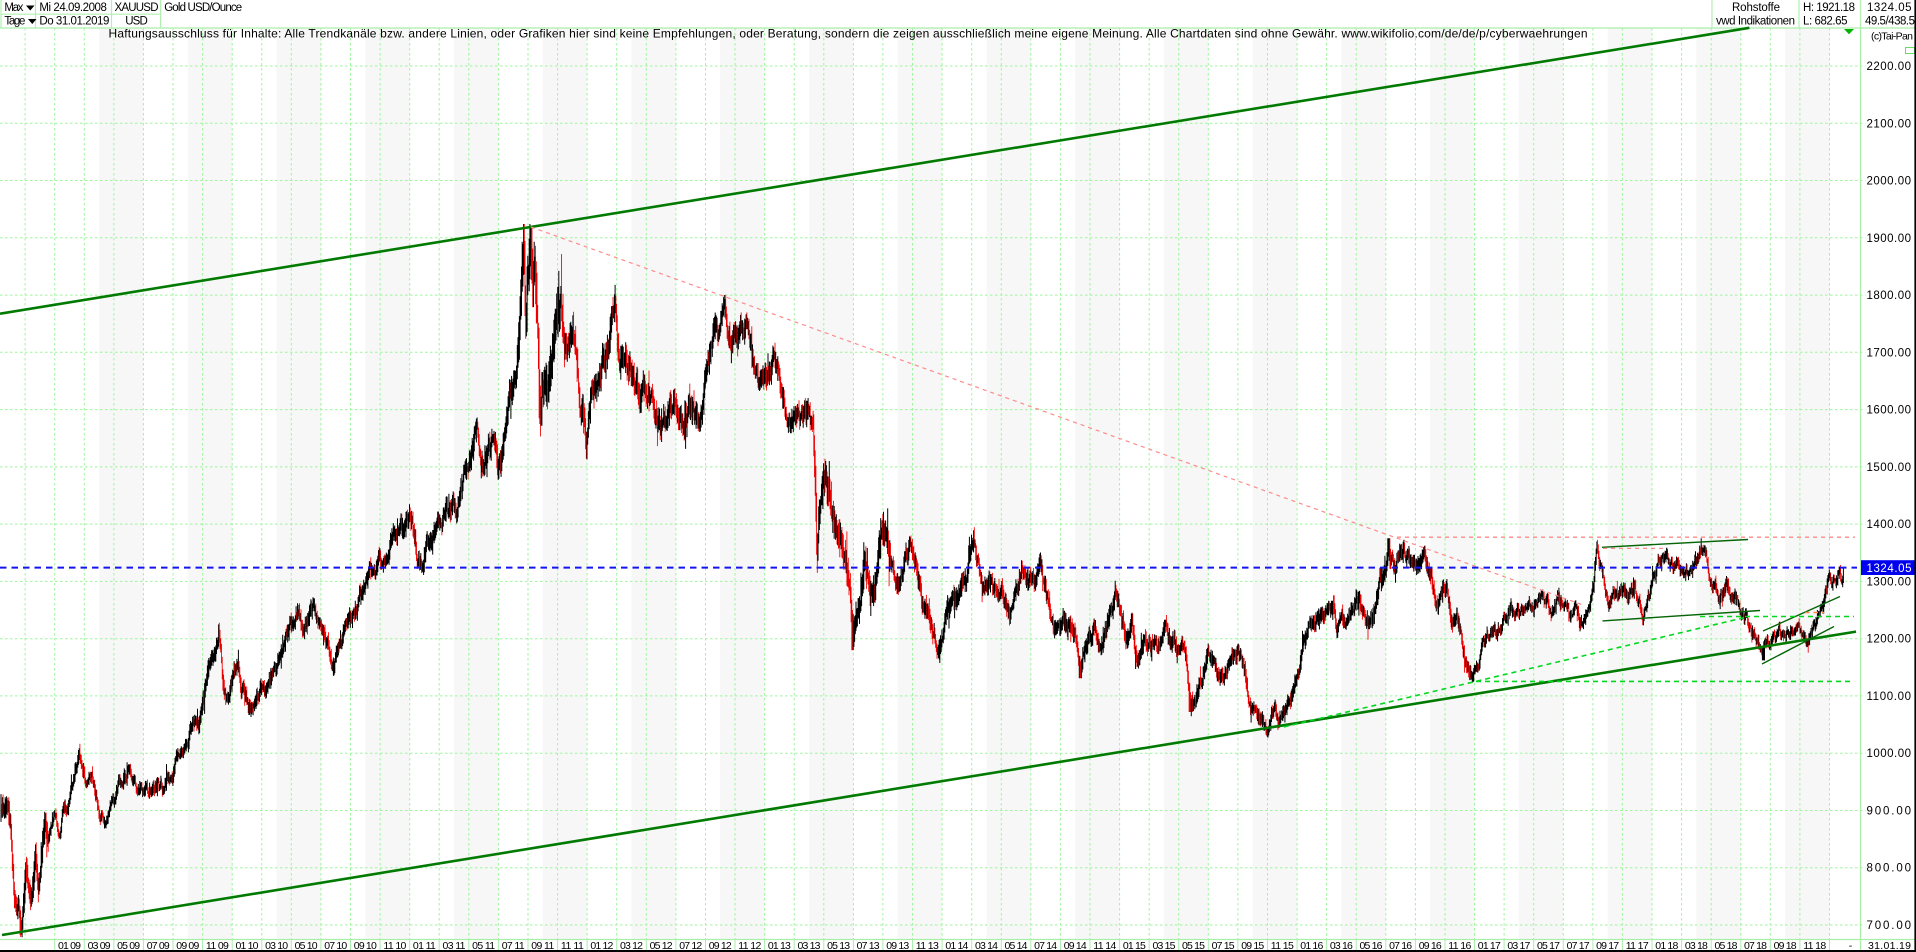 This screenshot has height=952, width=1916. What do you see at coordinates (1193, 946) in the screenshot?
I see `svg-text: 05 15` at bounding box center [1193, 946].